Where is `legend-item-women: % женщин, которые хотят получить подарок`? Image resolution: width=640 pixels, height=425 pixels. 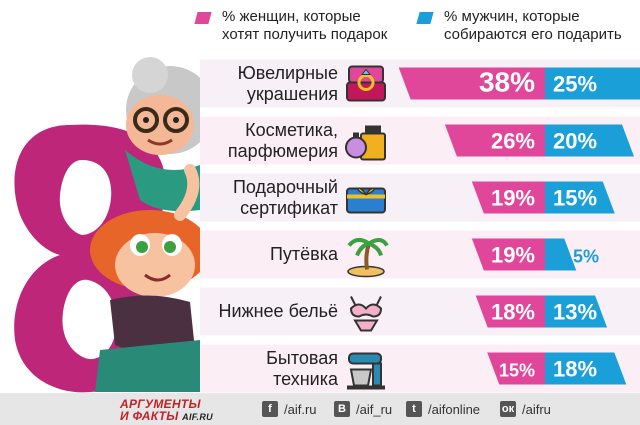
legend-item-women: % женщин, которые хотят получить подарок is located at coordinates (295, 26).